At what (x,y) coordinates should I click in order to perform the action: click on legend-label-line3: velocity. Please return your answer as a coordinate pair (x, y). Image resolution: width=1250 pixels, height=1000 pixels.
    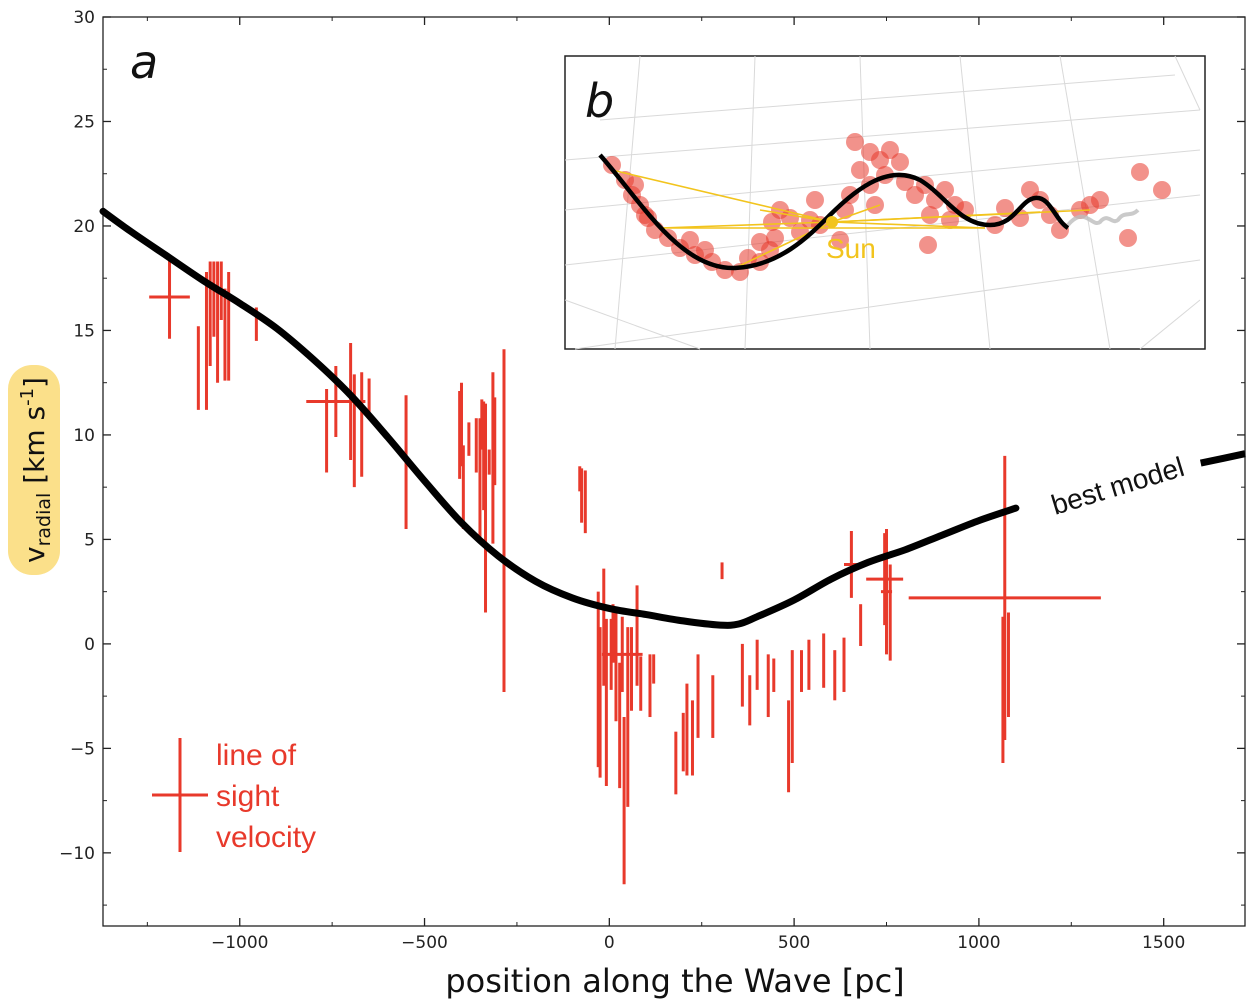
    Looking at the image, I should click on (266, 837).